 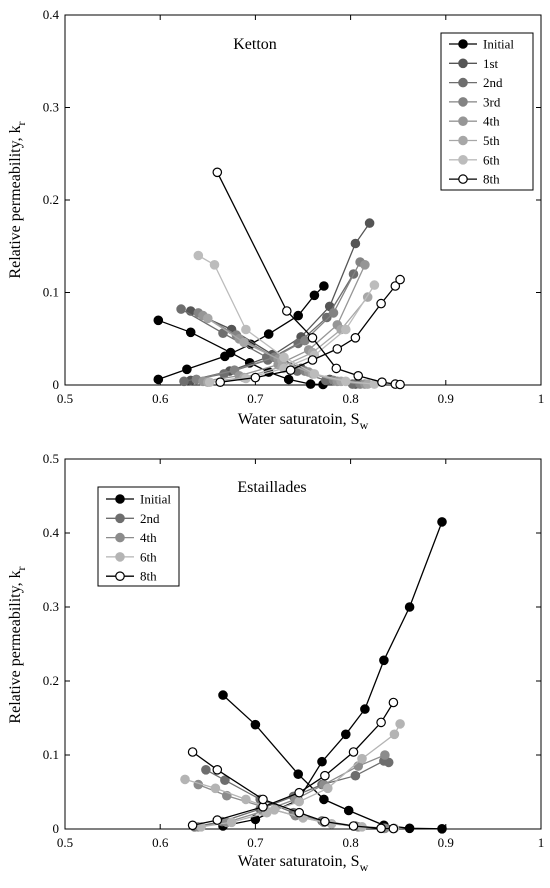 I want to click on legend-marker-initial, so click(x=463, y=44).